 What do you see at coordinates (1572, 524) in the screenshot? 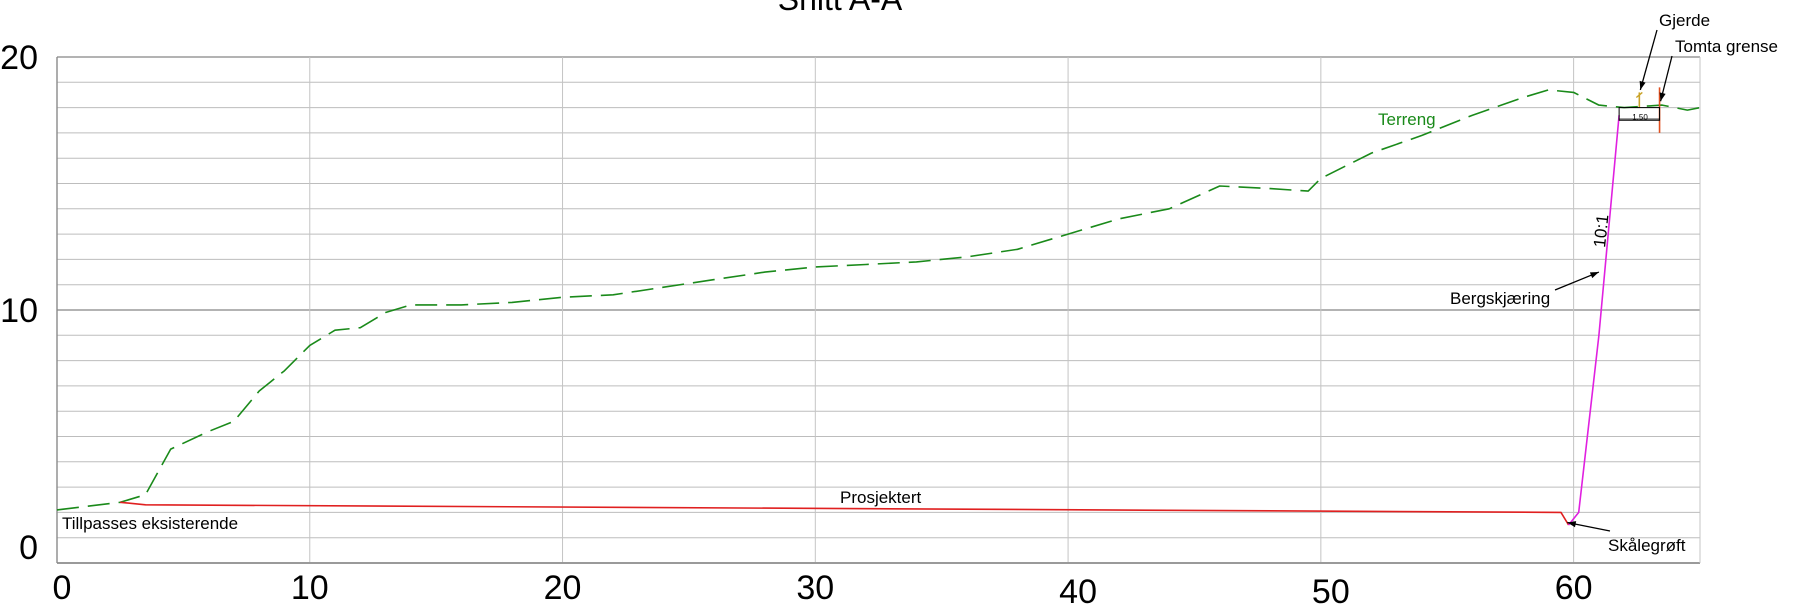
I see `leader-skalegroft-head` at bounding box center [1572, 524].